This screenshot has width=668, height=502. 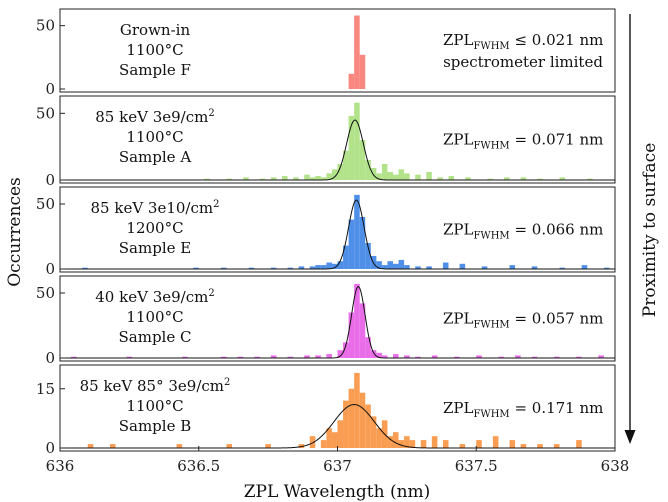 I want to click on x-tick-label: 637.5, so click(x=476, y=466).